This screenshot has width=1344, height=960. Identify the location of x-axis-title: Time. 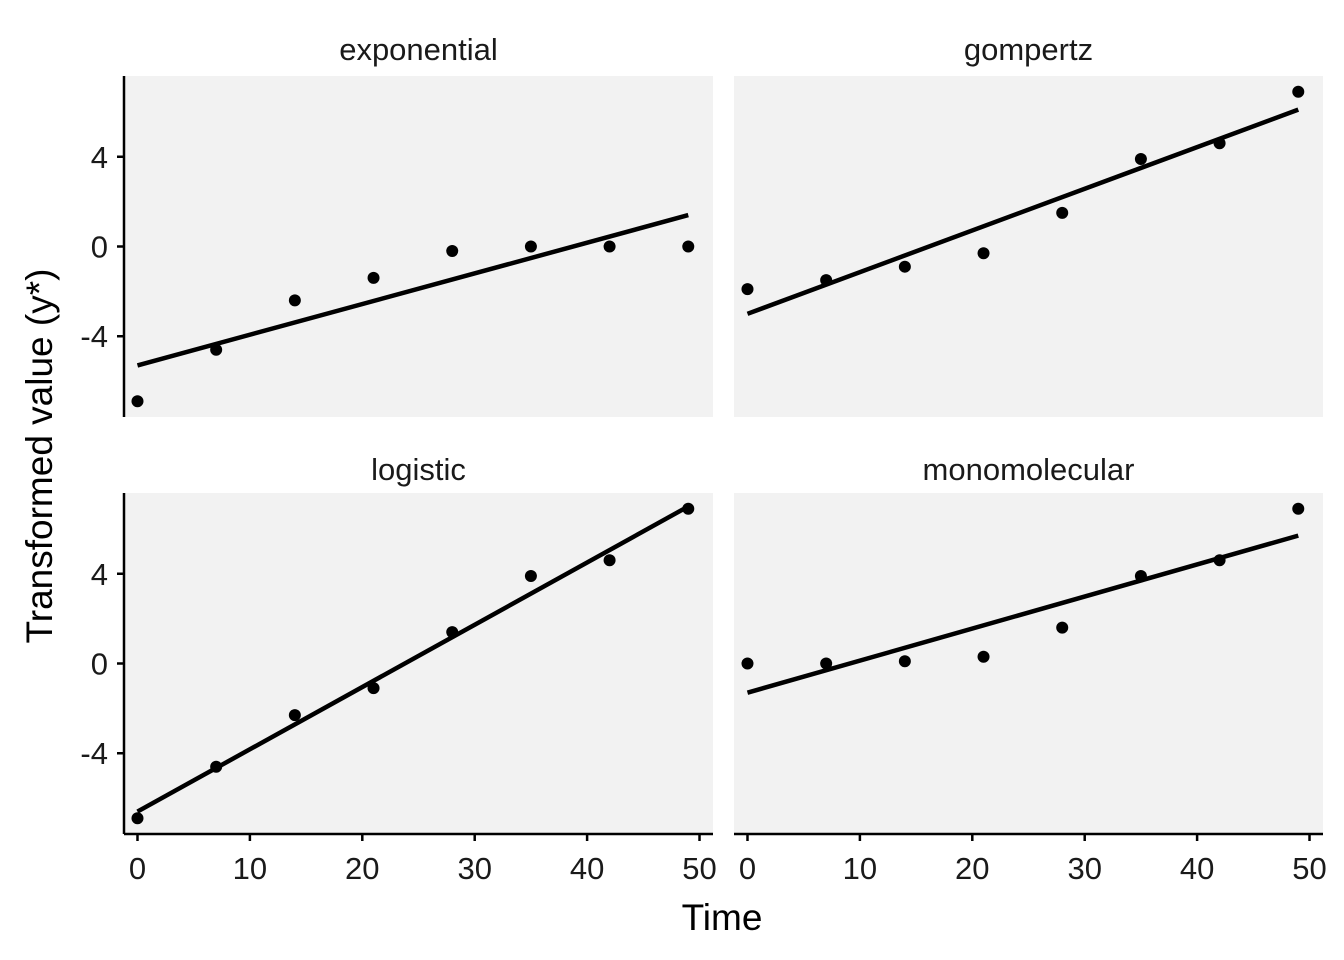
(722, 917).